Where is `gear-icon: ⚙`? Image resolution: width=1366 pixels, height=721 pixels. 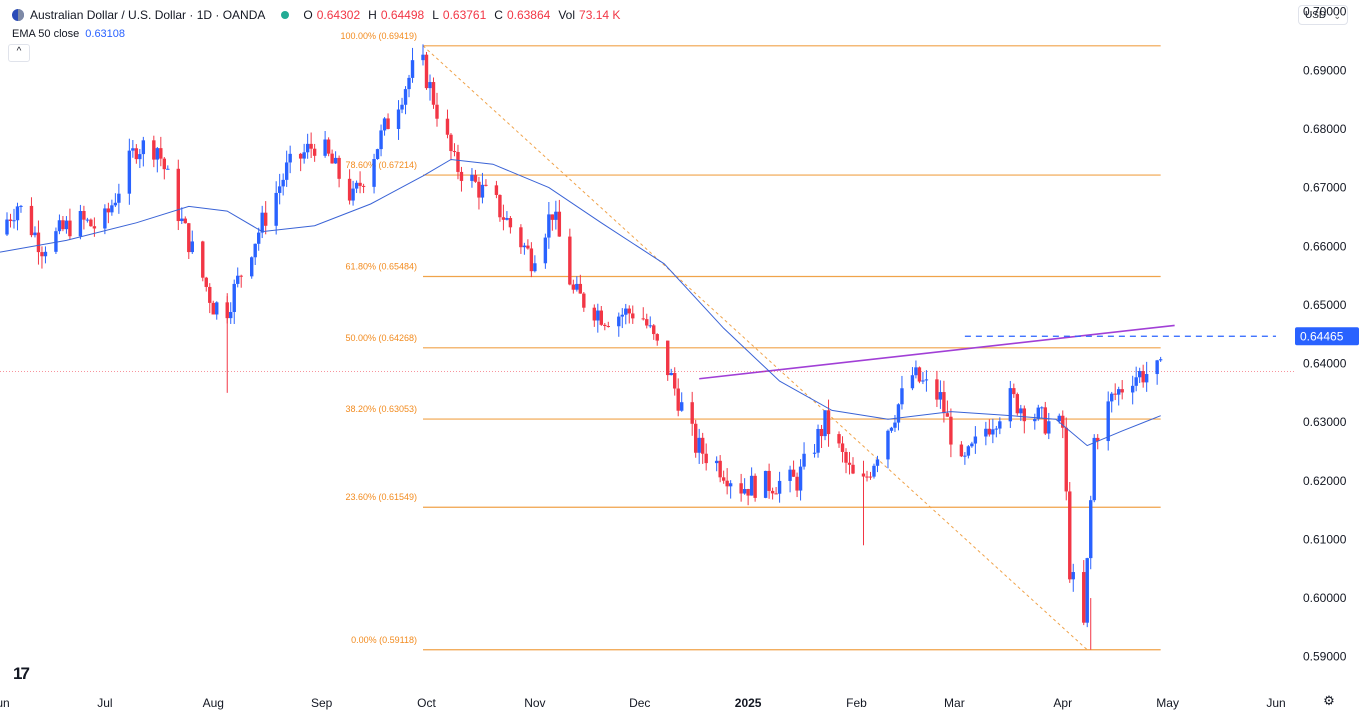
gear-icon: ⚙ is located at coordinates (1329, 700).